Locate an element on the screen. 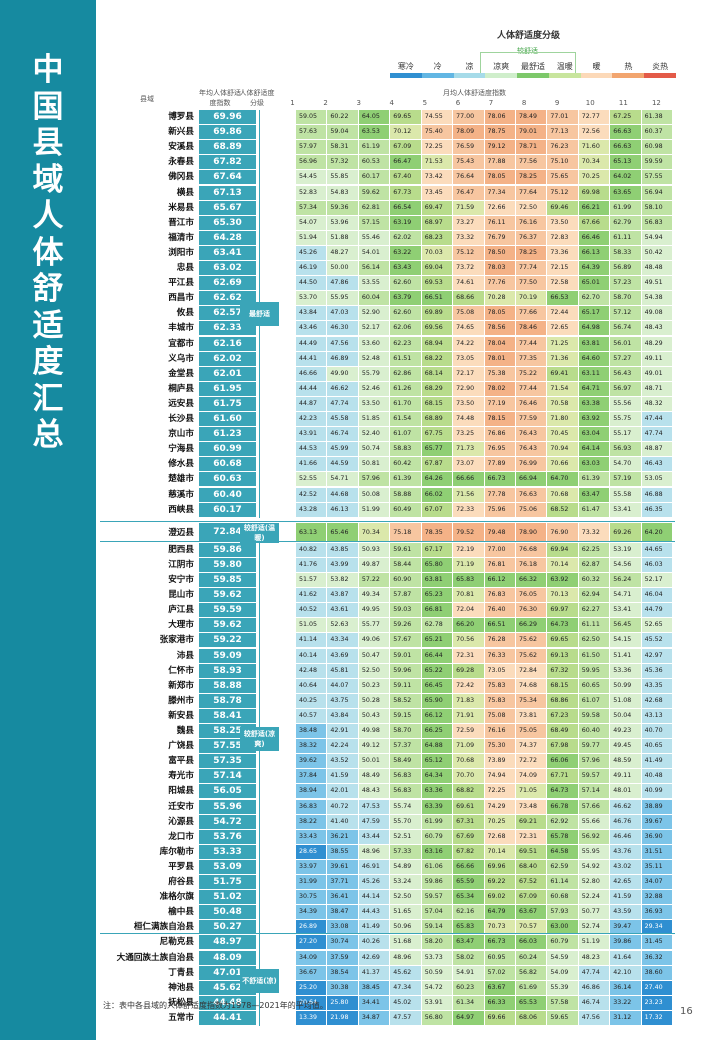 Image resolution: width=720 pixels, height=1040 pixels. county-name: 新郑市 is located at coordinates (181, 685).